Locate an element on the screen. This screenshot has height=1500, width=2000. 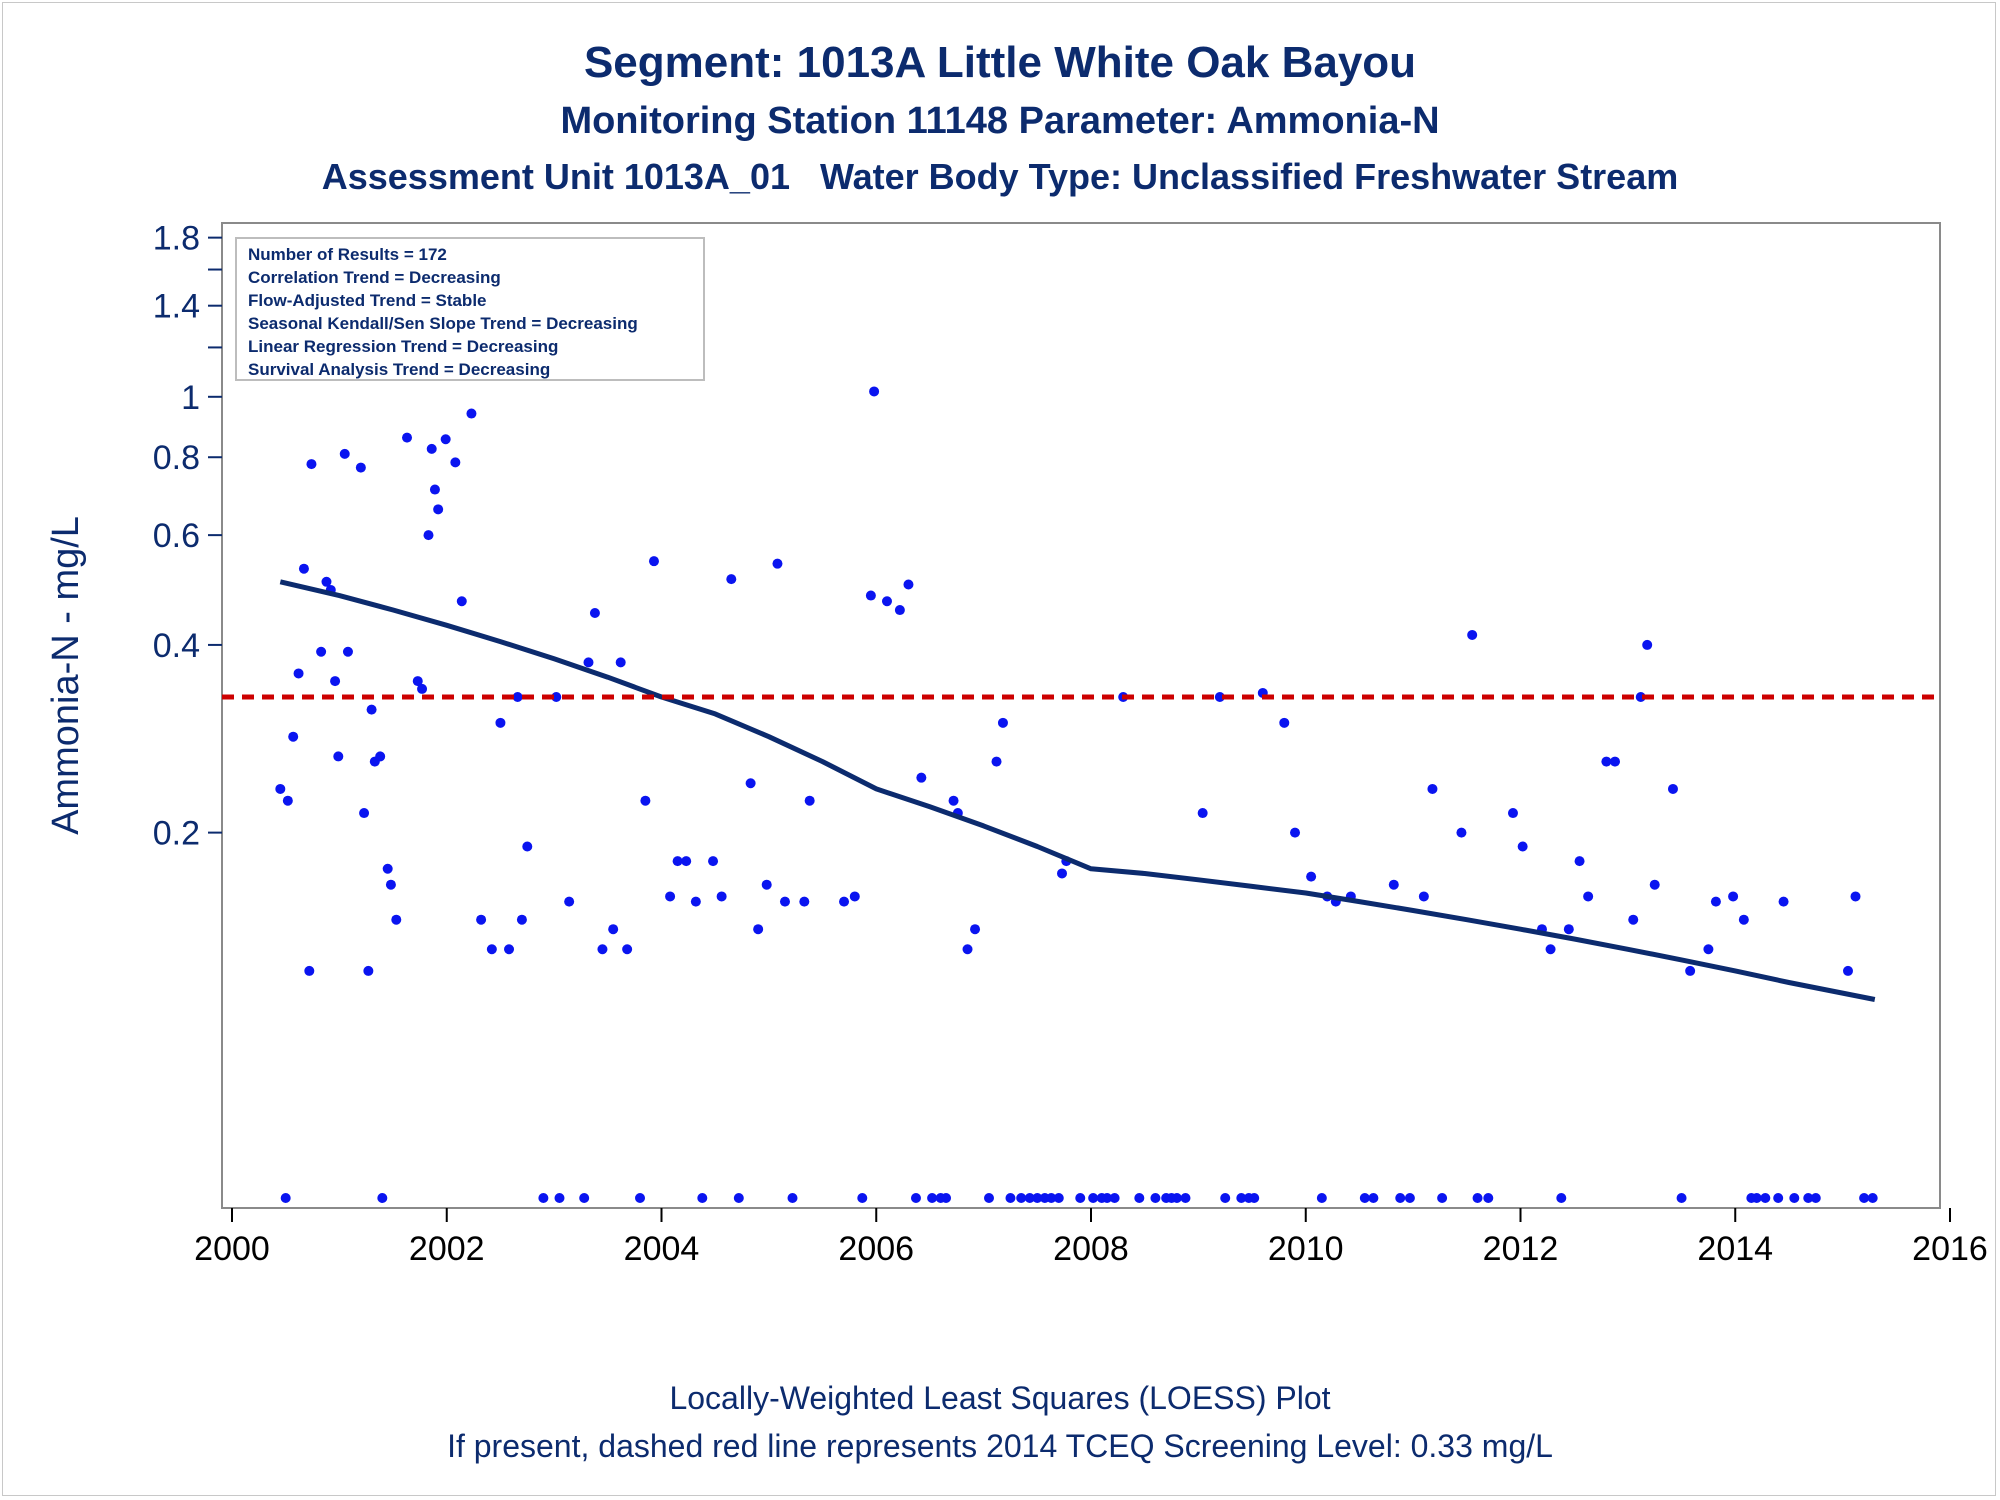
y-tick-label: 1.8 is located at coordinates (176, 239).